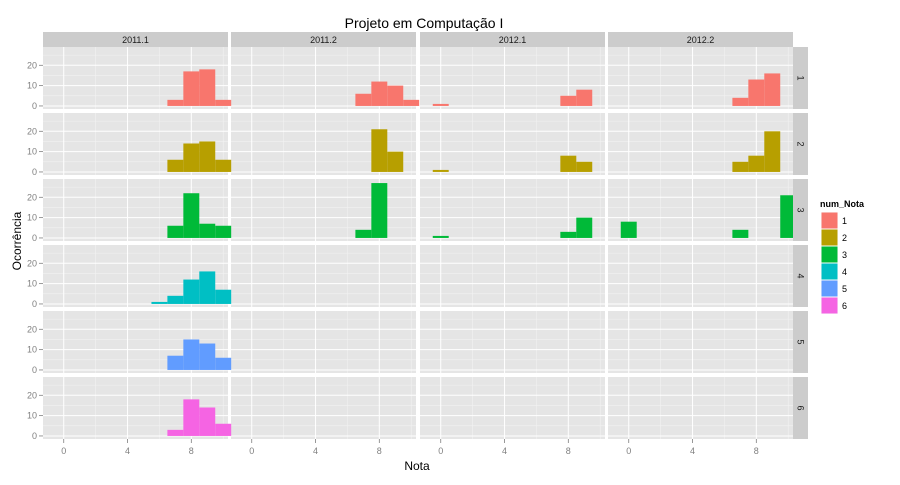 The image size is (900, 485). I want to click on x-axis-label: Nota, so click(417, 466).